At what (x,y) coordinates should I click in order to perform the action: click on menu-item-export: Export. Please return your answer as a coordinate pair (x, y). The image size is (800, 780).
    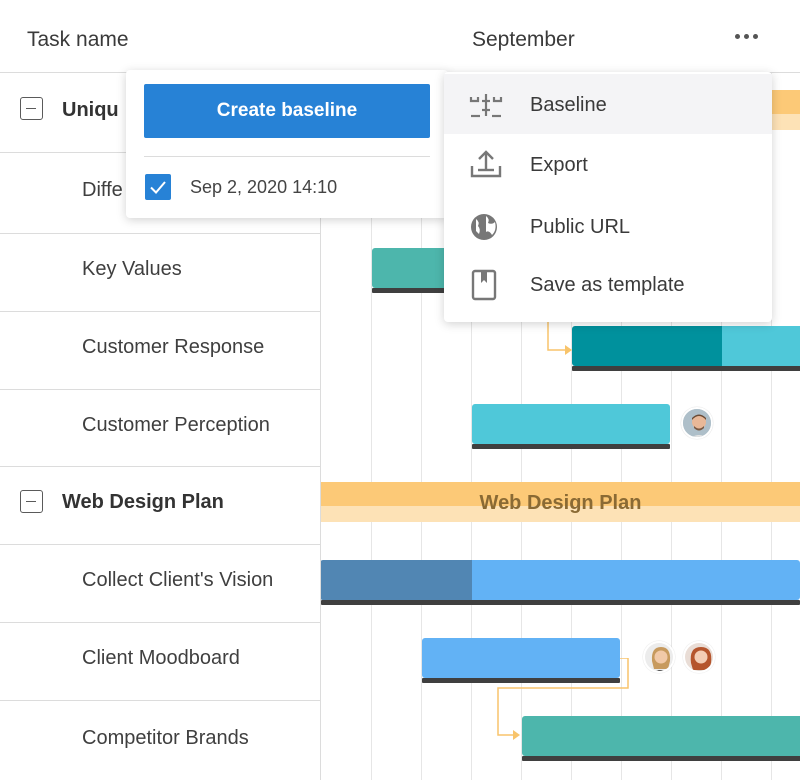
    Looking at the image, I should click on (608, 164).